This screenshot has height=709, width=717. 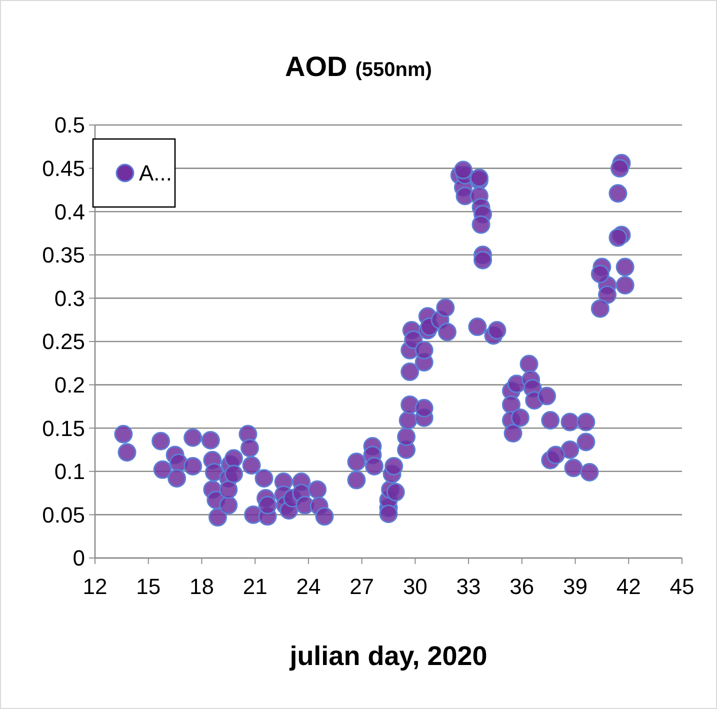 What do you see at coordinates (148, 586) in the screenshot?
I see `x-tick-label: 15` at bounding box center [148, 586].